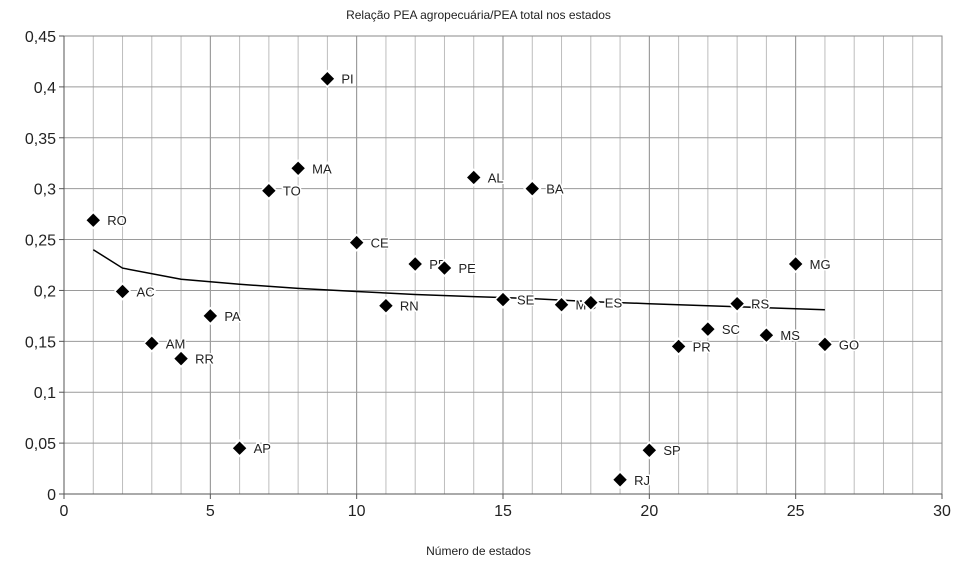 The width and height of the screenshot is (957, 568). I want to click on data-label: GO, so click(849, 344).